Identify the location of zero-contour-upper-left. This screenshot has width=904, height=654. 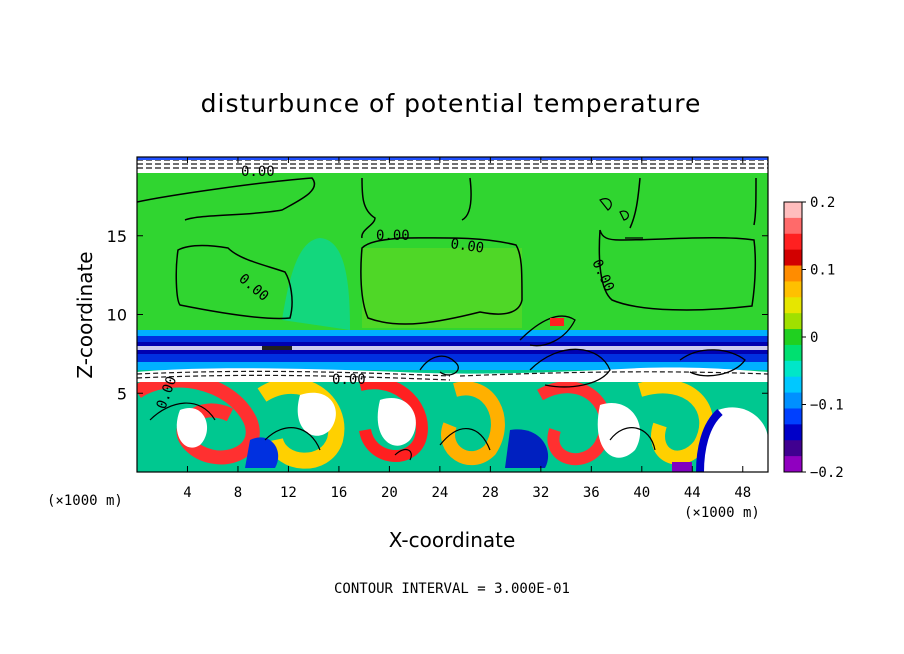
(226, 199).